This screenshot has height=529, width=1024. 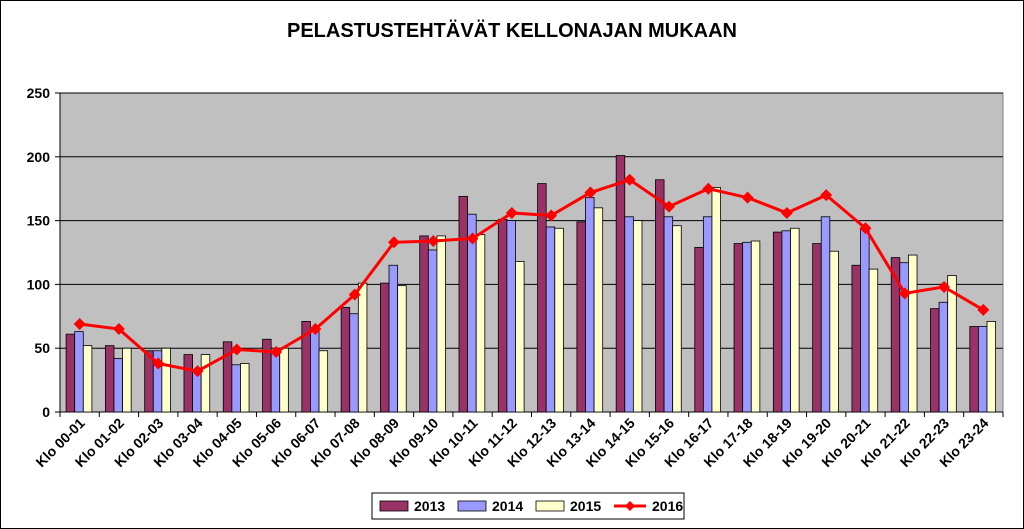 I want to click on y-tick-label: 50, so click(x=42, y=348).